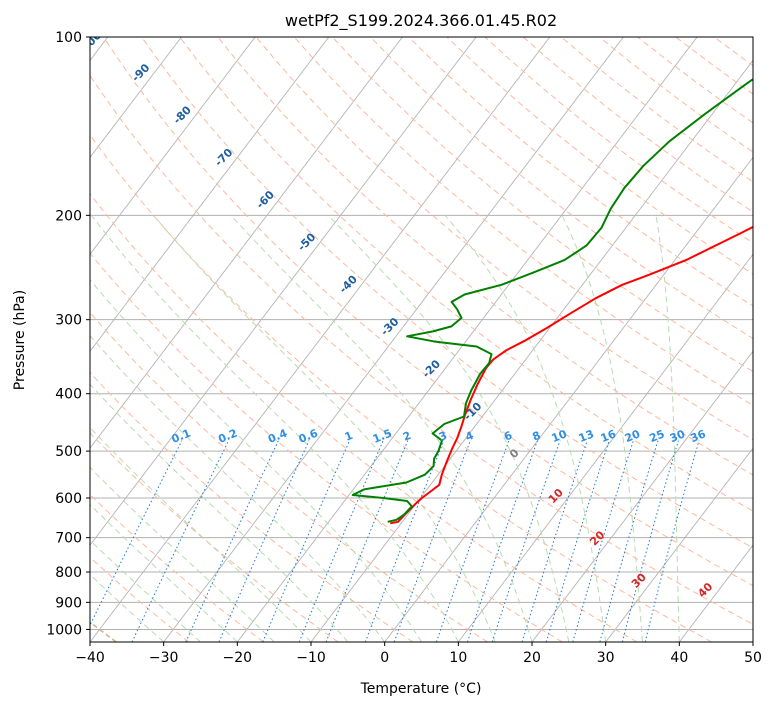 This screenshot has width=775, height=708. What do you see at coordinates (608, 436) in the screenshot?
I see `mixing-ratio-label: 16` at bounding box center [608, 436].